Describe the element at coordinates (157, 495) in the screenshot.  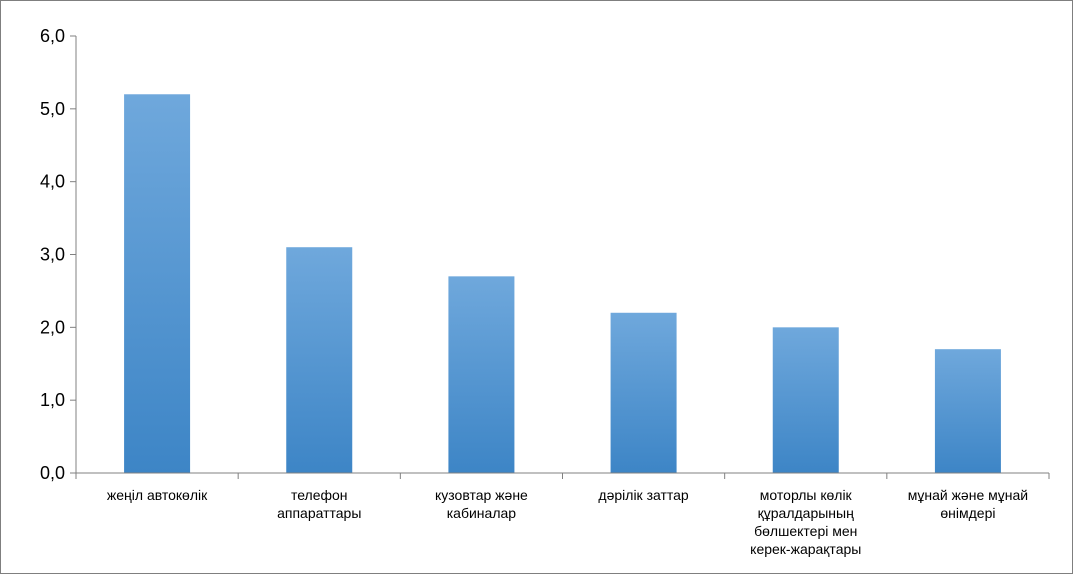
I see `x-tick-label: жеңіл автокөлік` at that location.